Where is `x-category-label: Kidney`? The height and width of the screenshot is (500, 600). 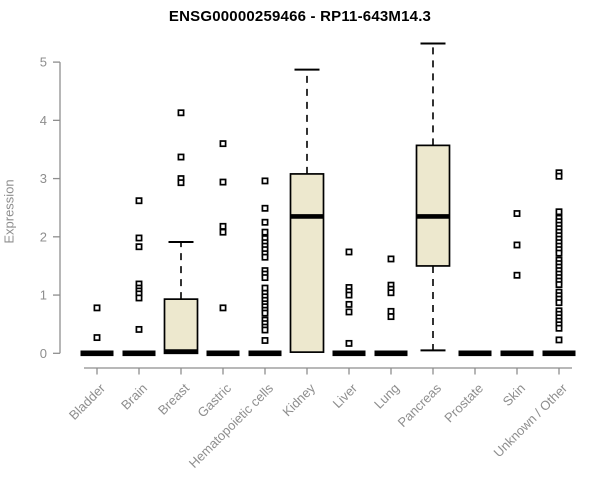 x-category-label: Kidney is located at coordinates (298, 399).